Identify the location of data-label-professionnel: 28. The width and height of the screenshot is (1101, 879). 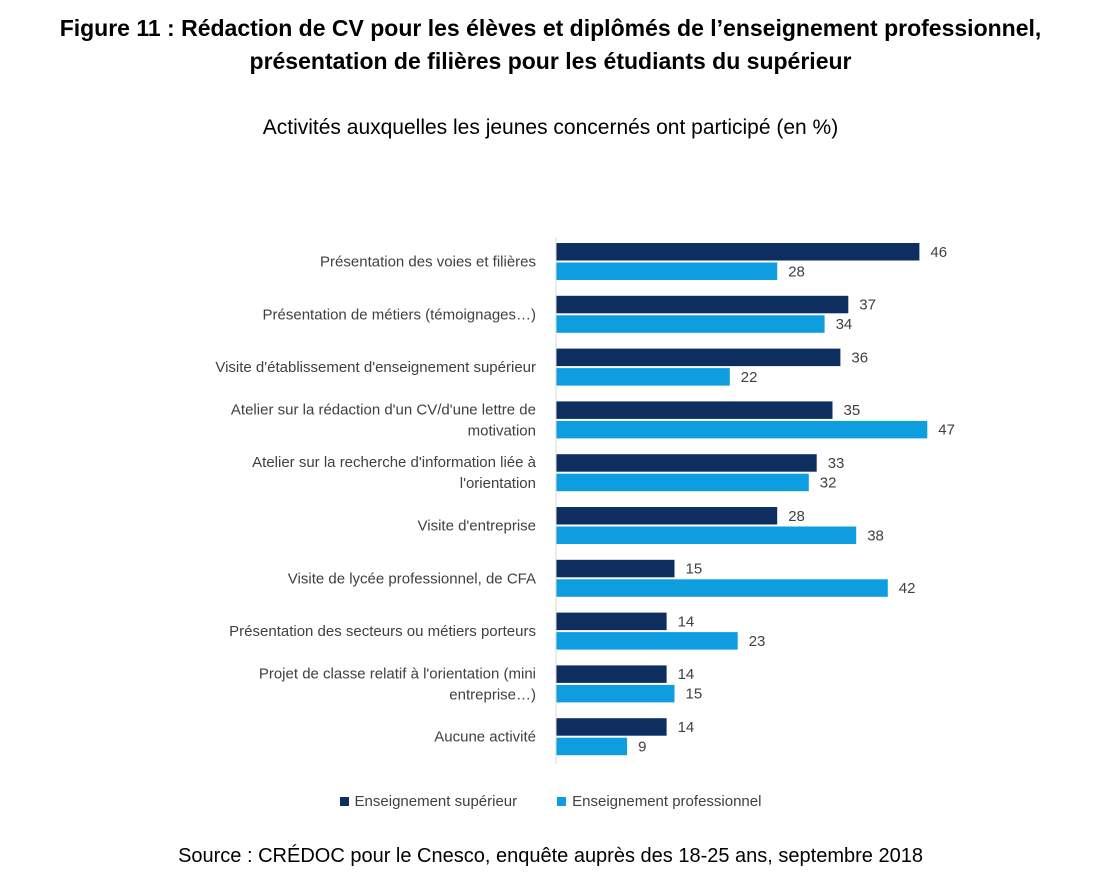
(796, 271).